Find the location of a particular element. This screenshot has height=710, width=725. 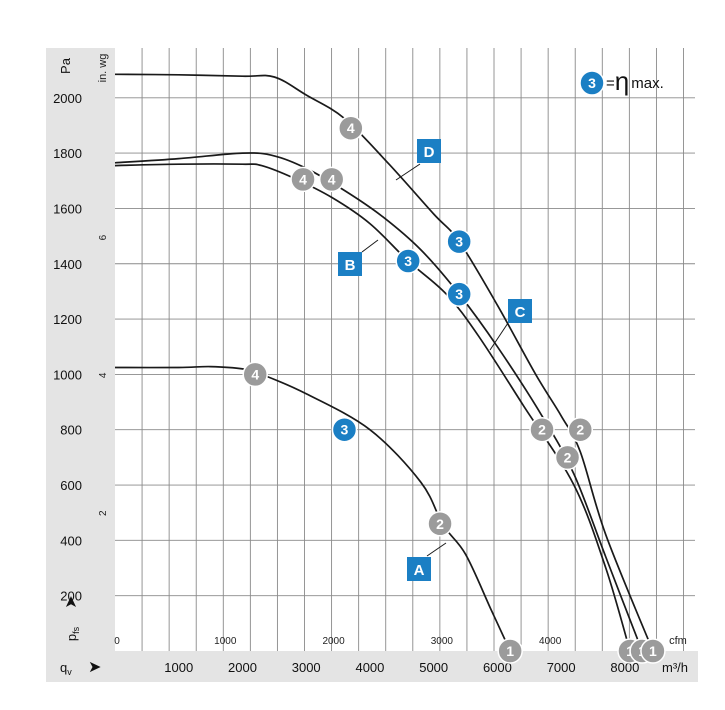

legend: 3 =η max. is located at coordinates (621, 81).